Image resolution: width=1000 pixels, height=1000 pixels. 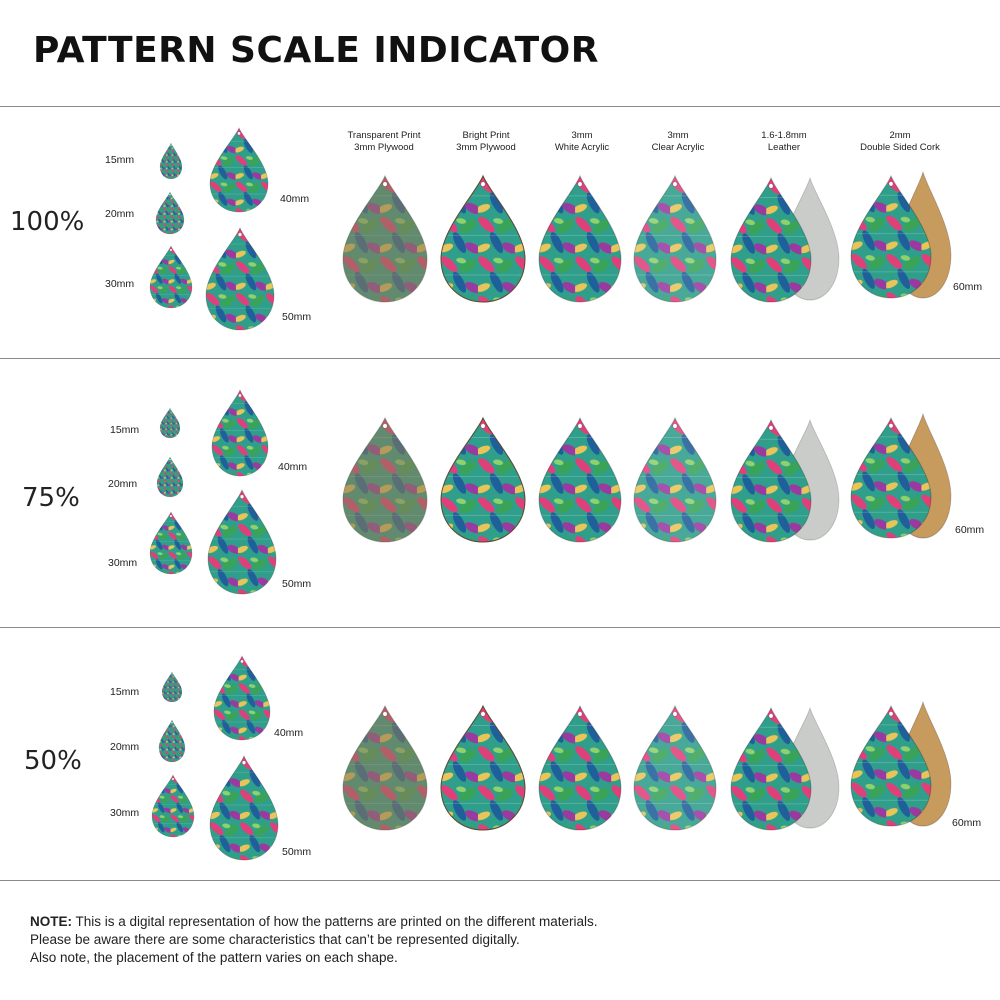 What do you see at coordinates (53, 761) in the screenshot?
I see `scale-label: 50%` at bounding box center [53, 761].